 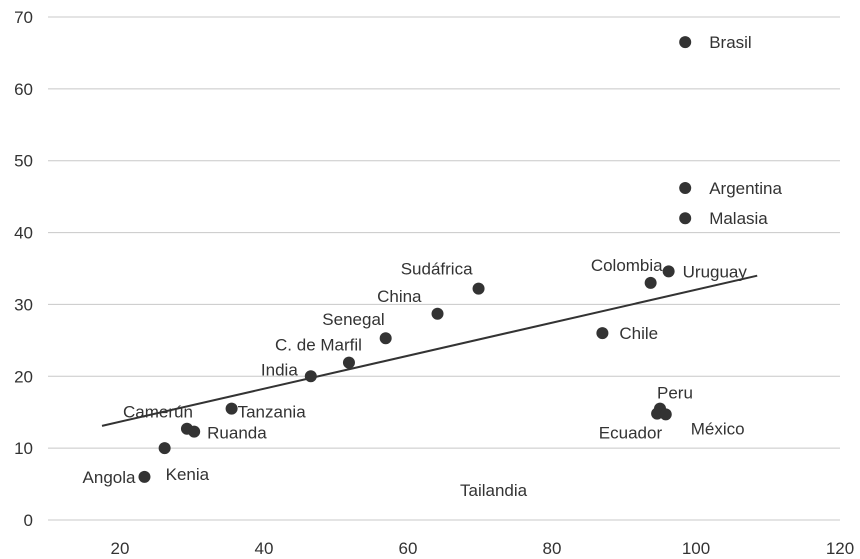 I want to click on y-tick-label: 40, so click(x=23, y=233).